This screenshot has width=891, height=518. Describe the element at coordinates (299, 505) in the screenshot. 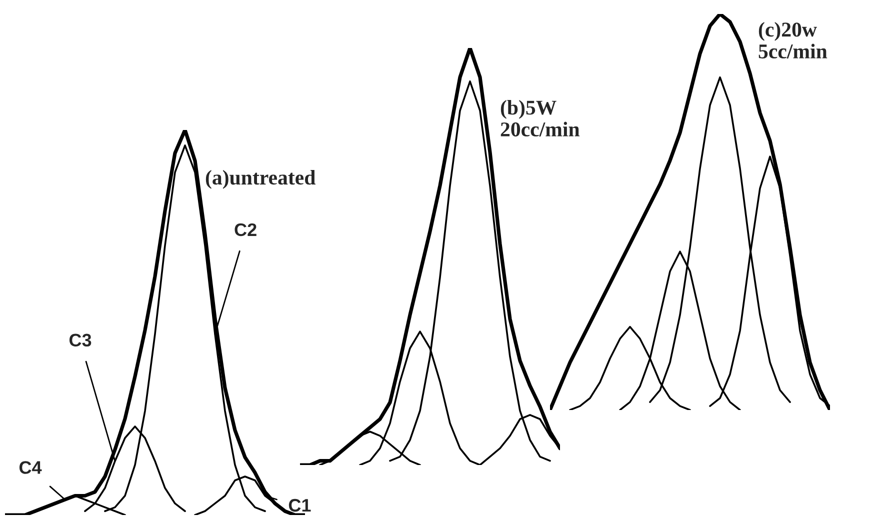

I see `legend-label: C1` at that location.